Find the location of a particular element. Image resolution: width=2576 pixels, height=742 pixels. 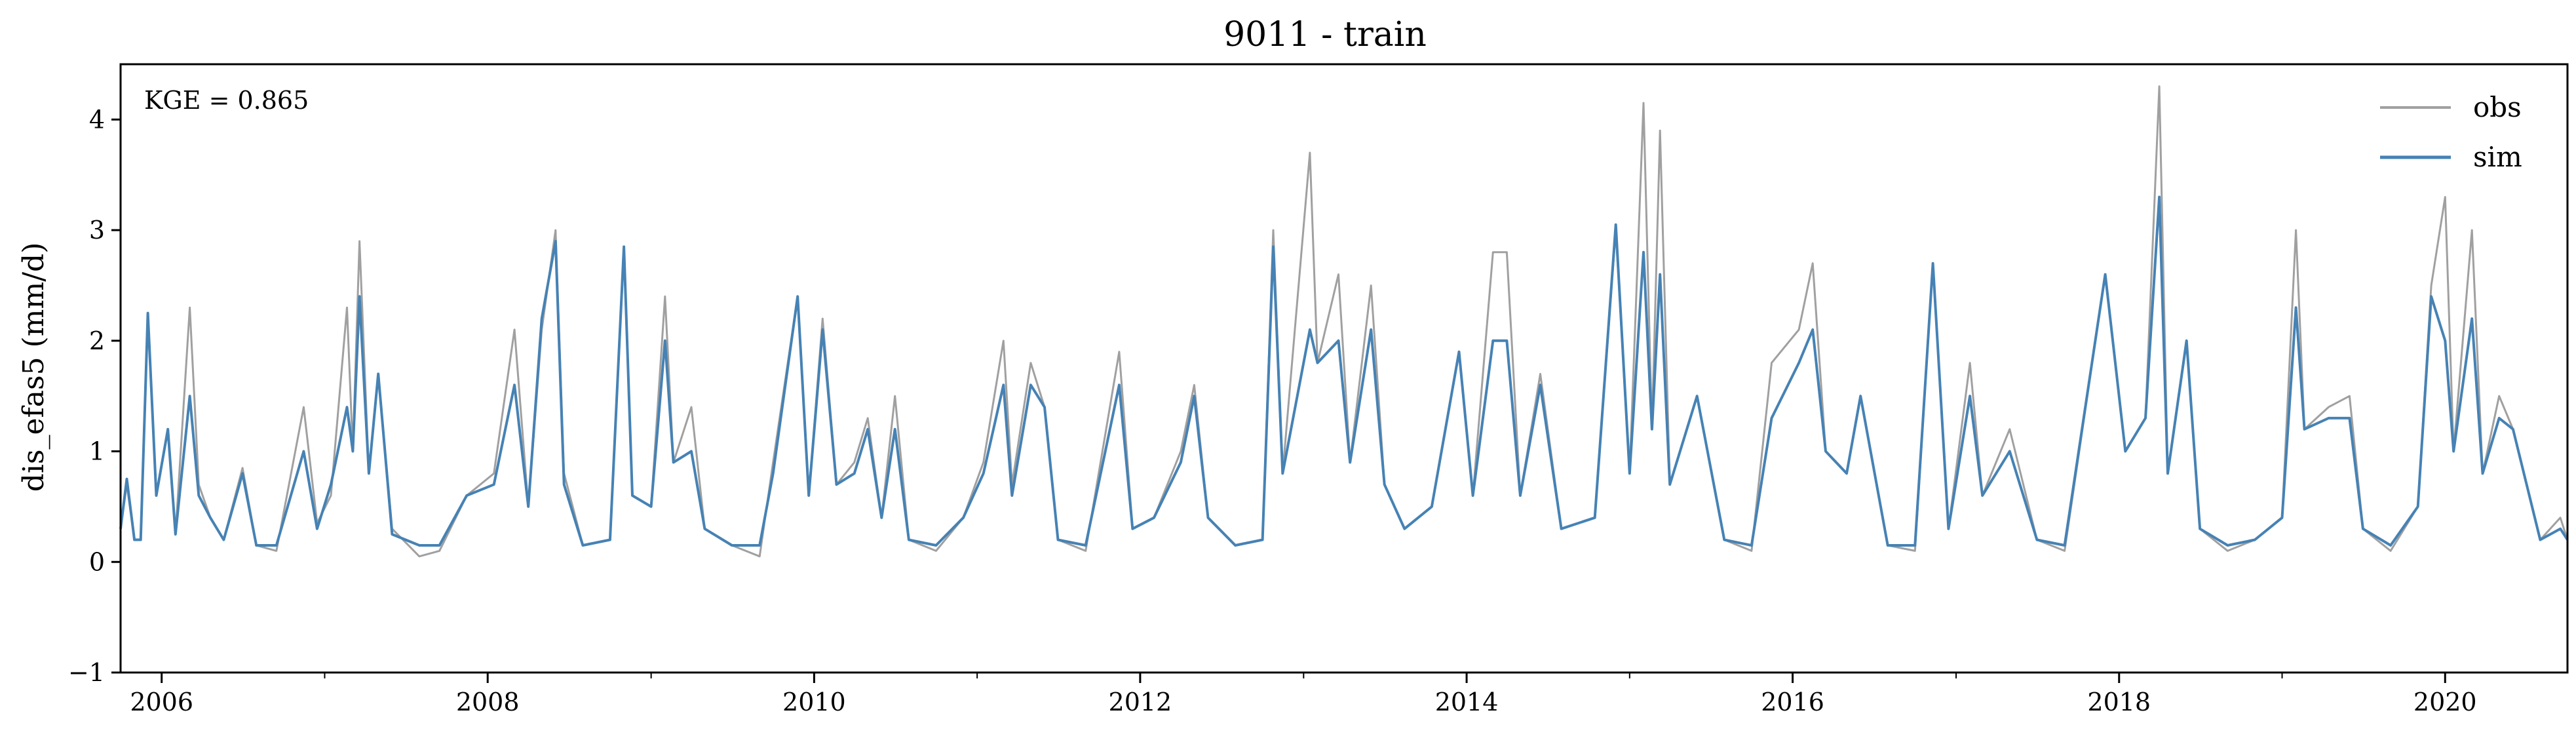

legend: obs sim is located at coordinates (2451, 132).